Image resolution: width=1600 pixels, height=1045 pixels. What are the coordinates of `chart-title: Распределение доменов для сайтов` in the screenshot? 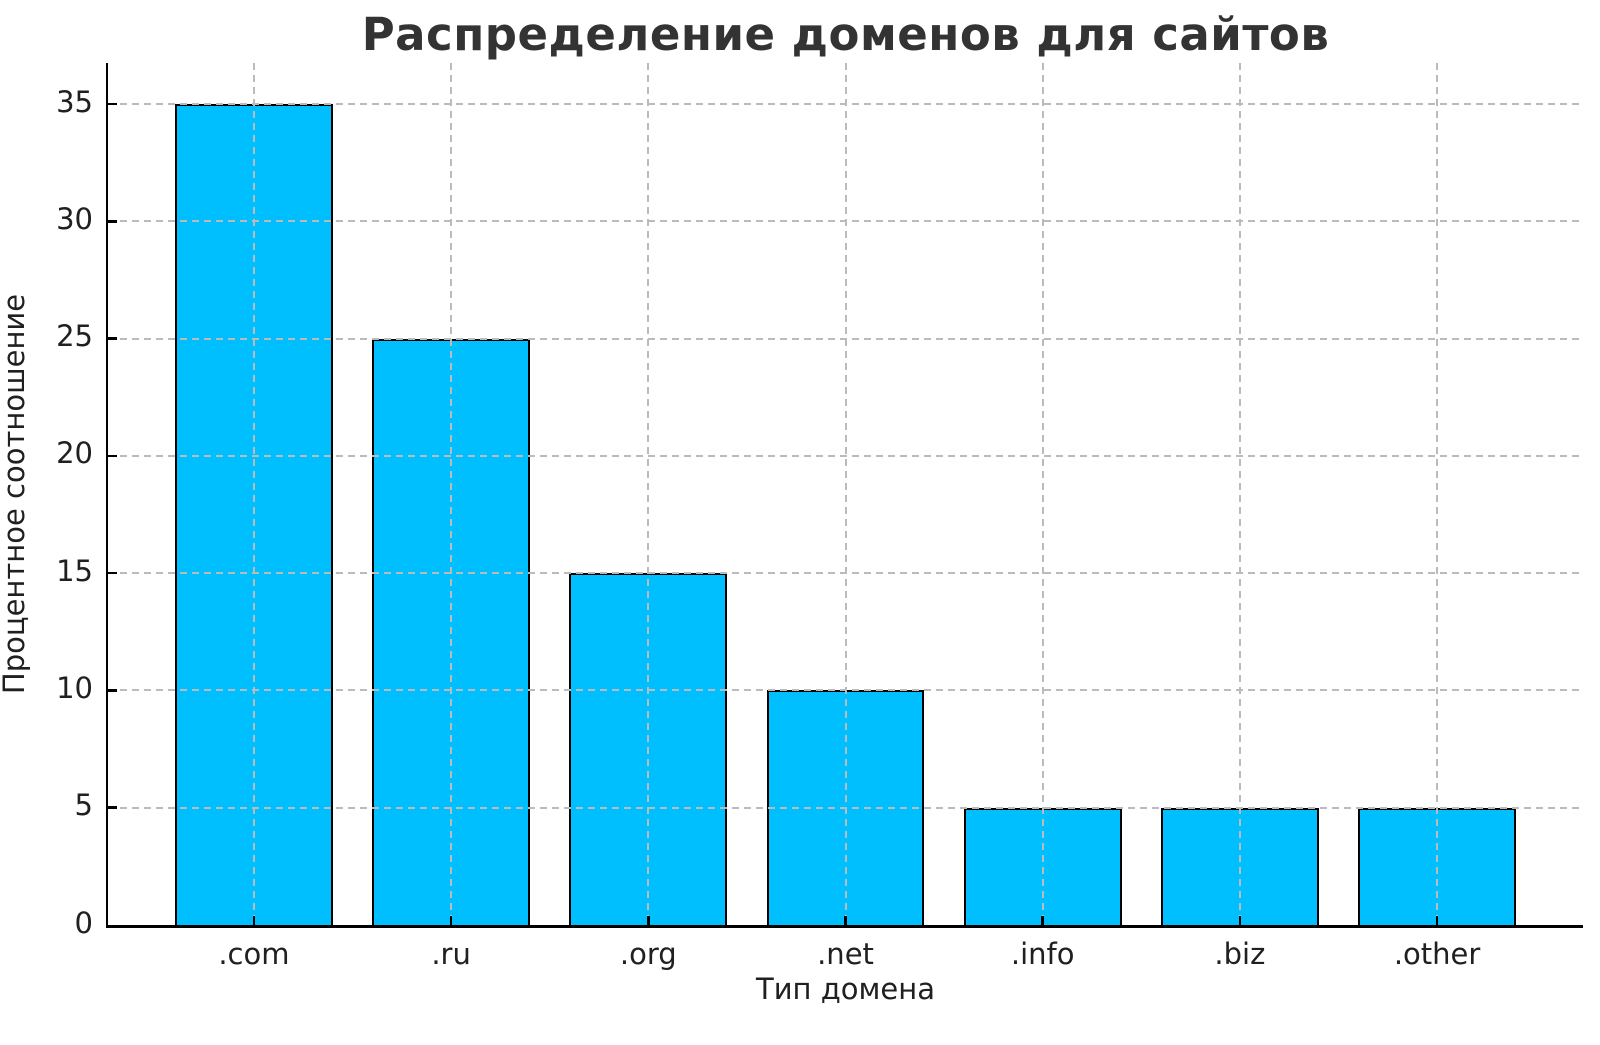 It's located at (845, 34).